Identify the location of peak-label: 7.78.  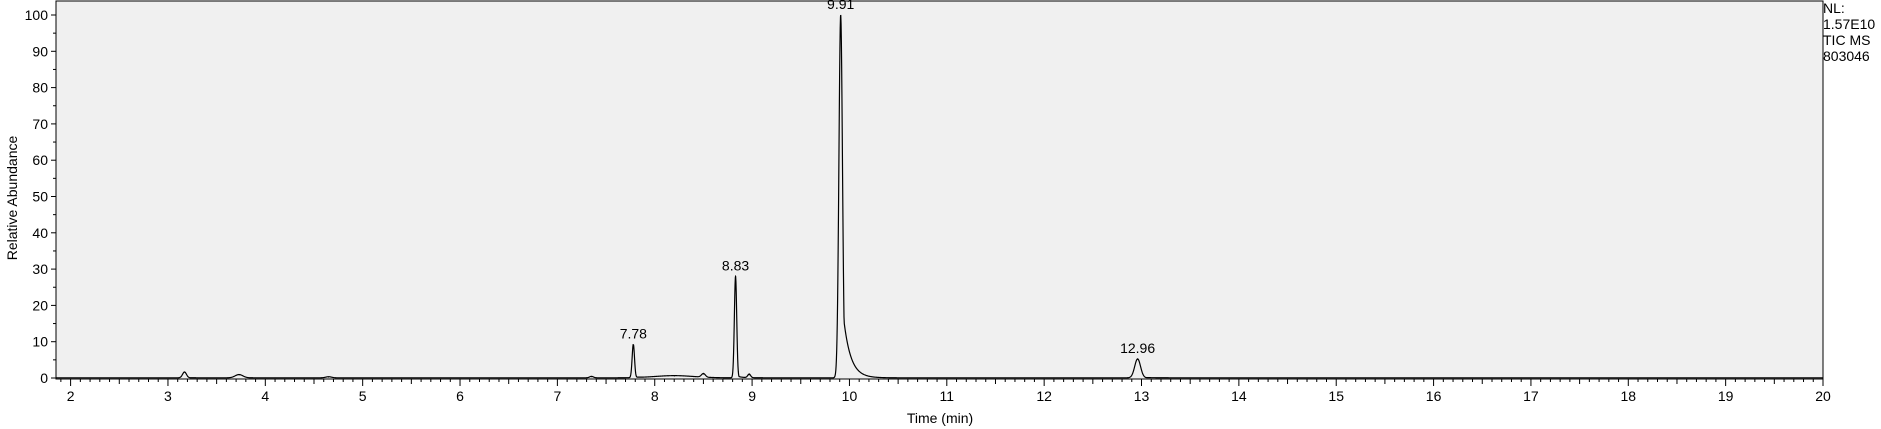
(633, 334).